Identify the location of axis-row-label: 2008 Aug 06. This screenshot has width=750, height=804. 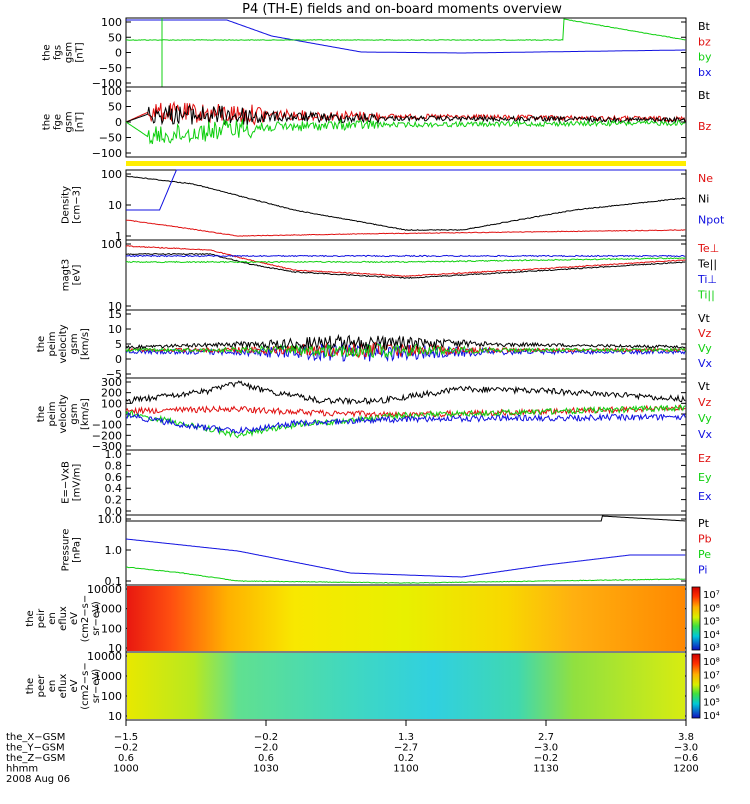
(38, 779).